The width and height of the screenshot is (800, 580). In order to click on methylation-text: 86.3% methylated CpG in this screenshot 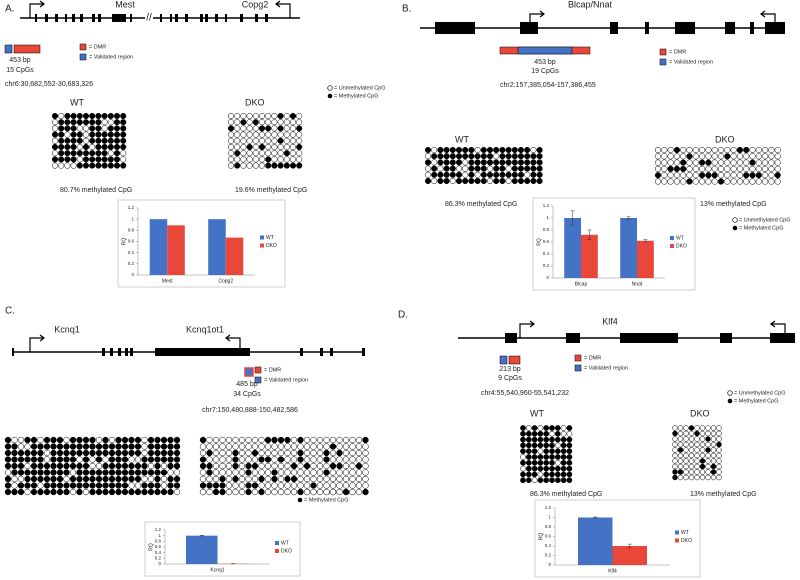, I will do `click(566, 494)`.